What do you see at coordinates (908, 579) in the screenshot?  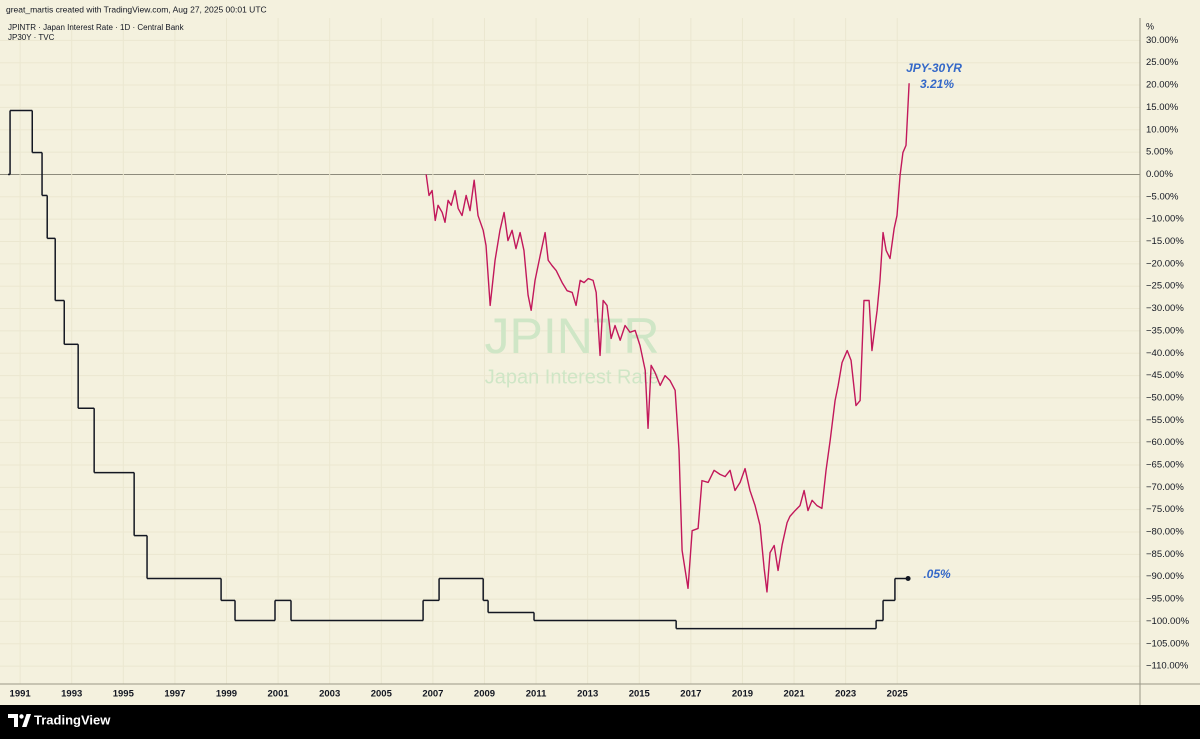 I see `last-point` at bounding box center [908, 579].